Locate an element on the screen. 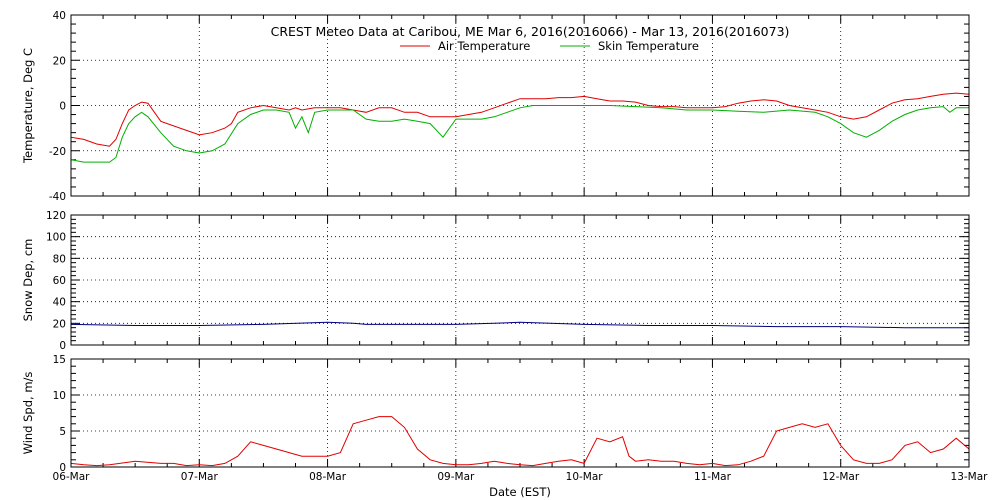 This screenshot has width=1000, height=500. x-tick-label: 08-Mar is located at coordinates (328, 477).